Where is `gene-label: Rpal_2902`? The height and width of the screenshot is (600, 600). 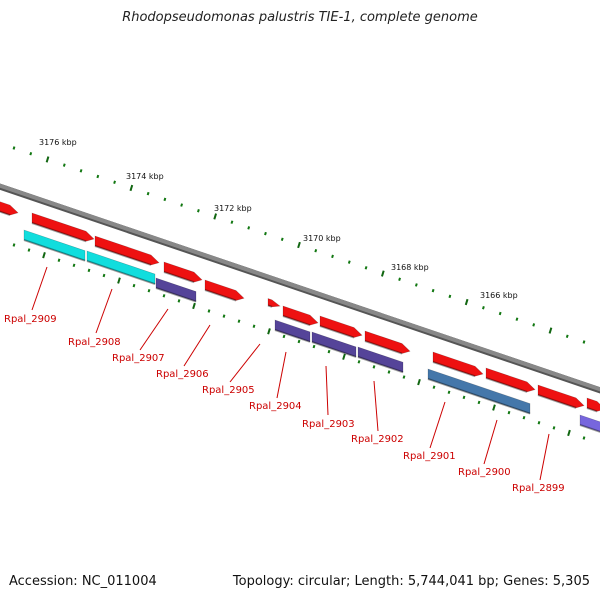
gene-label: Rpal_2902 is located at coordinates (377, 439).